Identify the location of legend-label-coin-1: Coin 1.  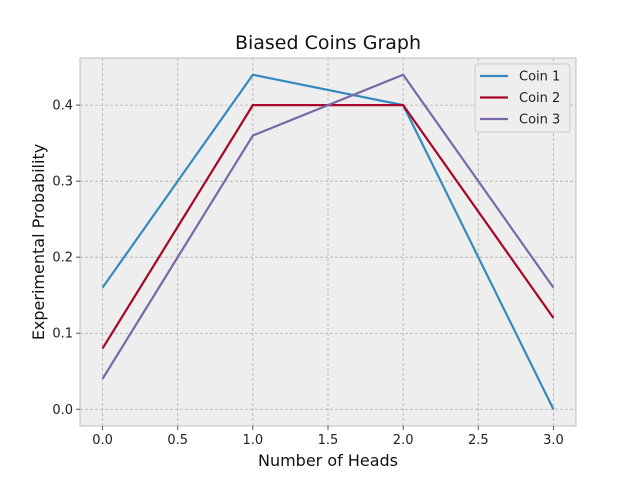
(539, 77).